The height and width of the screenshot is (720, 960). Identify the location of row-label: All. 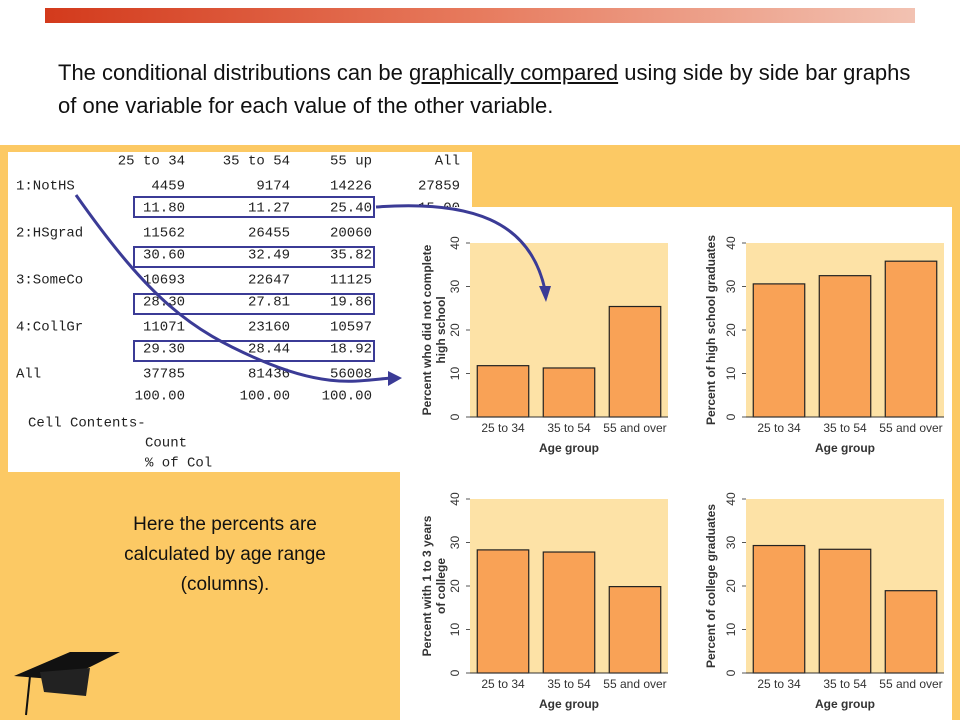
(28, 375).